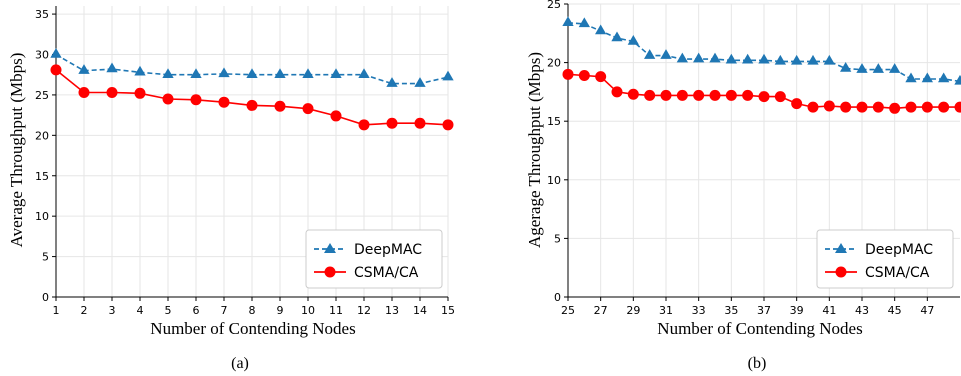  What do you see at coordinates (16, 150) in the screenshot?
I see `y-axis-label: Average Throughput (Mbps)` at bounding box center [16, 150].